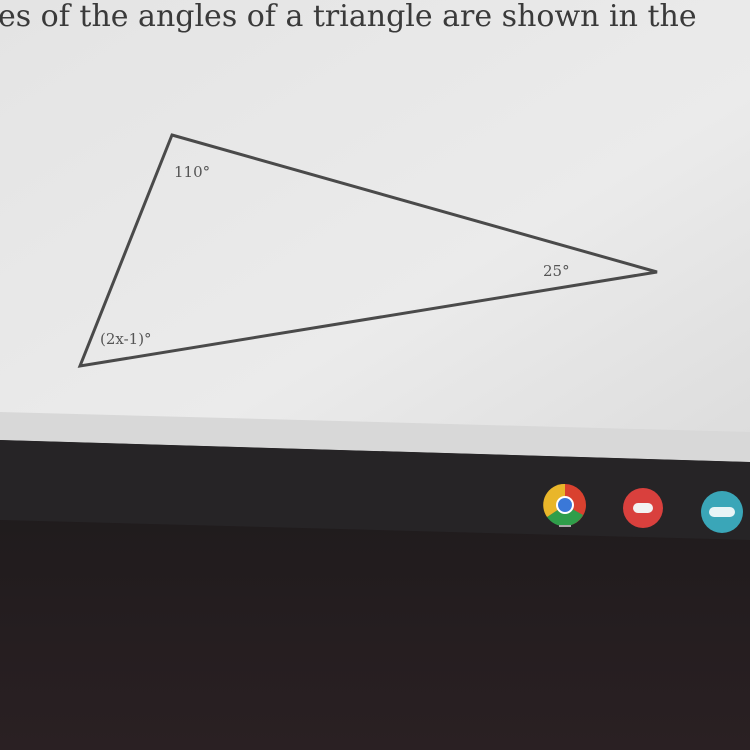 This screenshot has width=750, height=750. Describe the element at coordinates (126, 339) in the screenshot. I see `angle-label: (2x-1)°` at that location.